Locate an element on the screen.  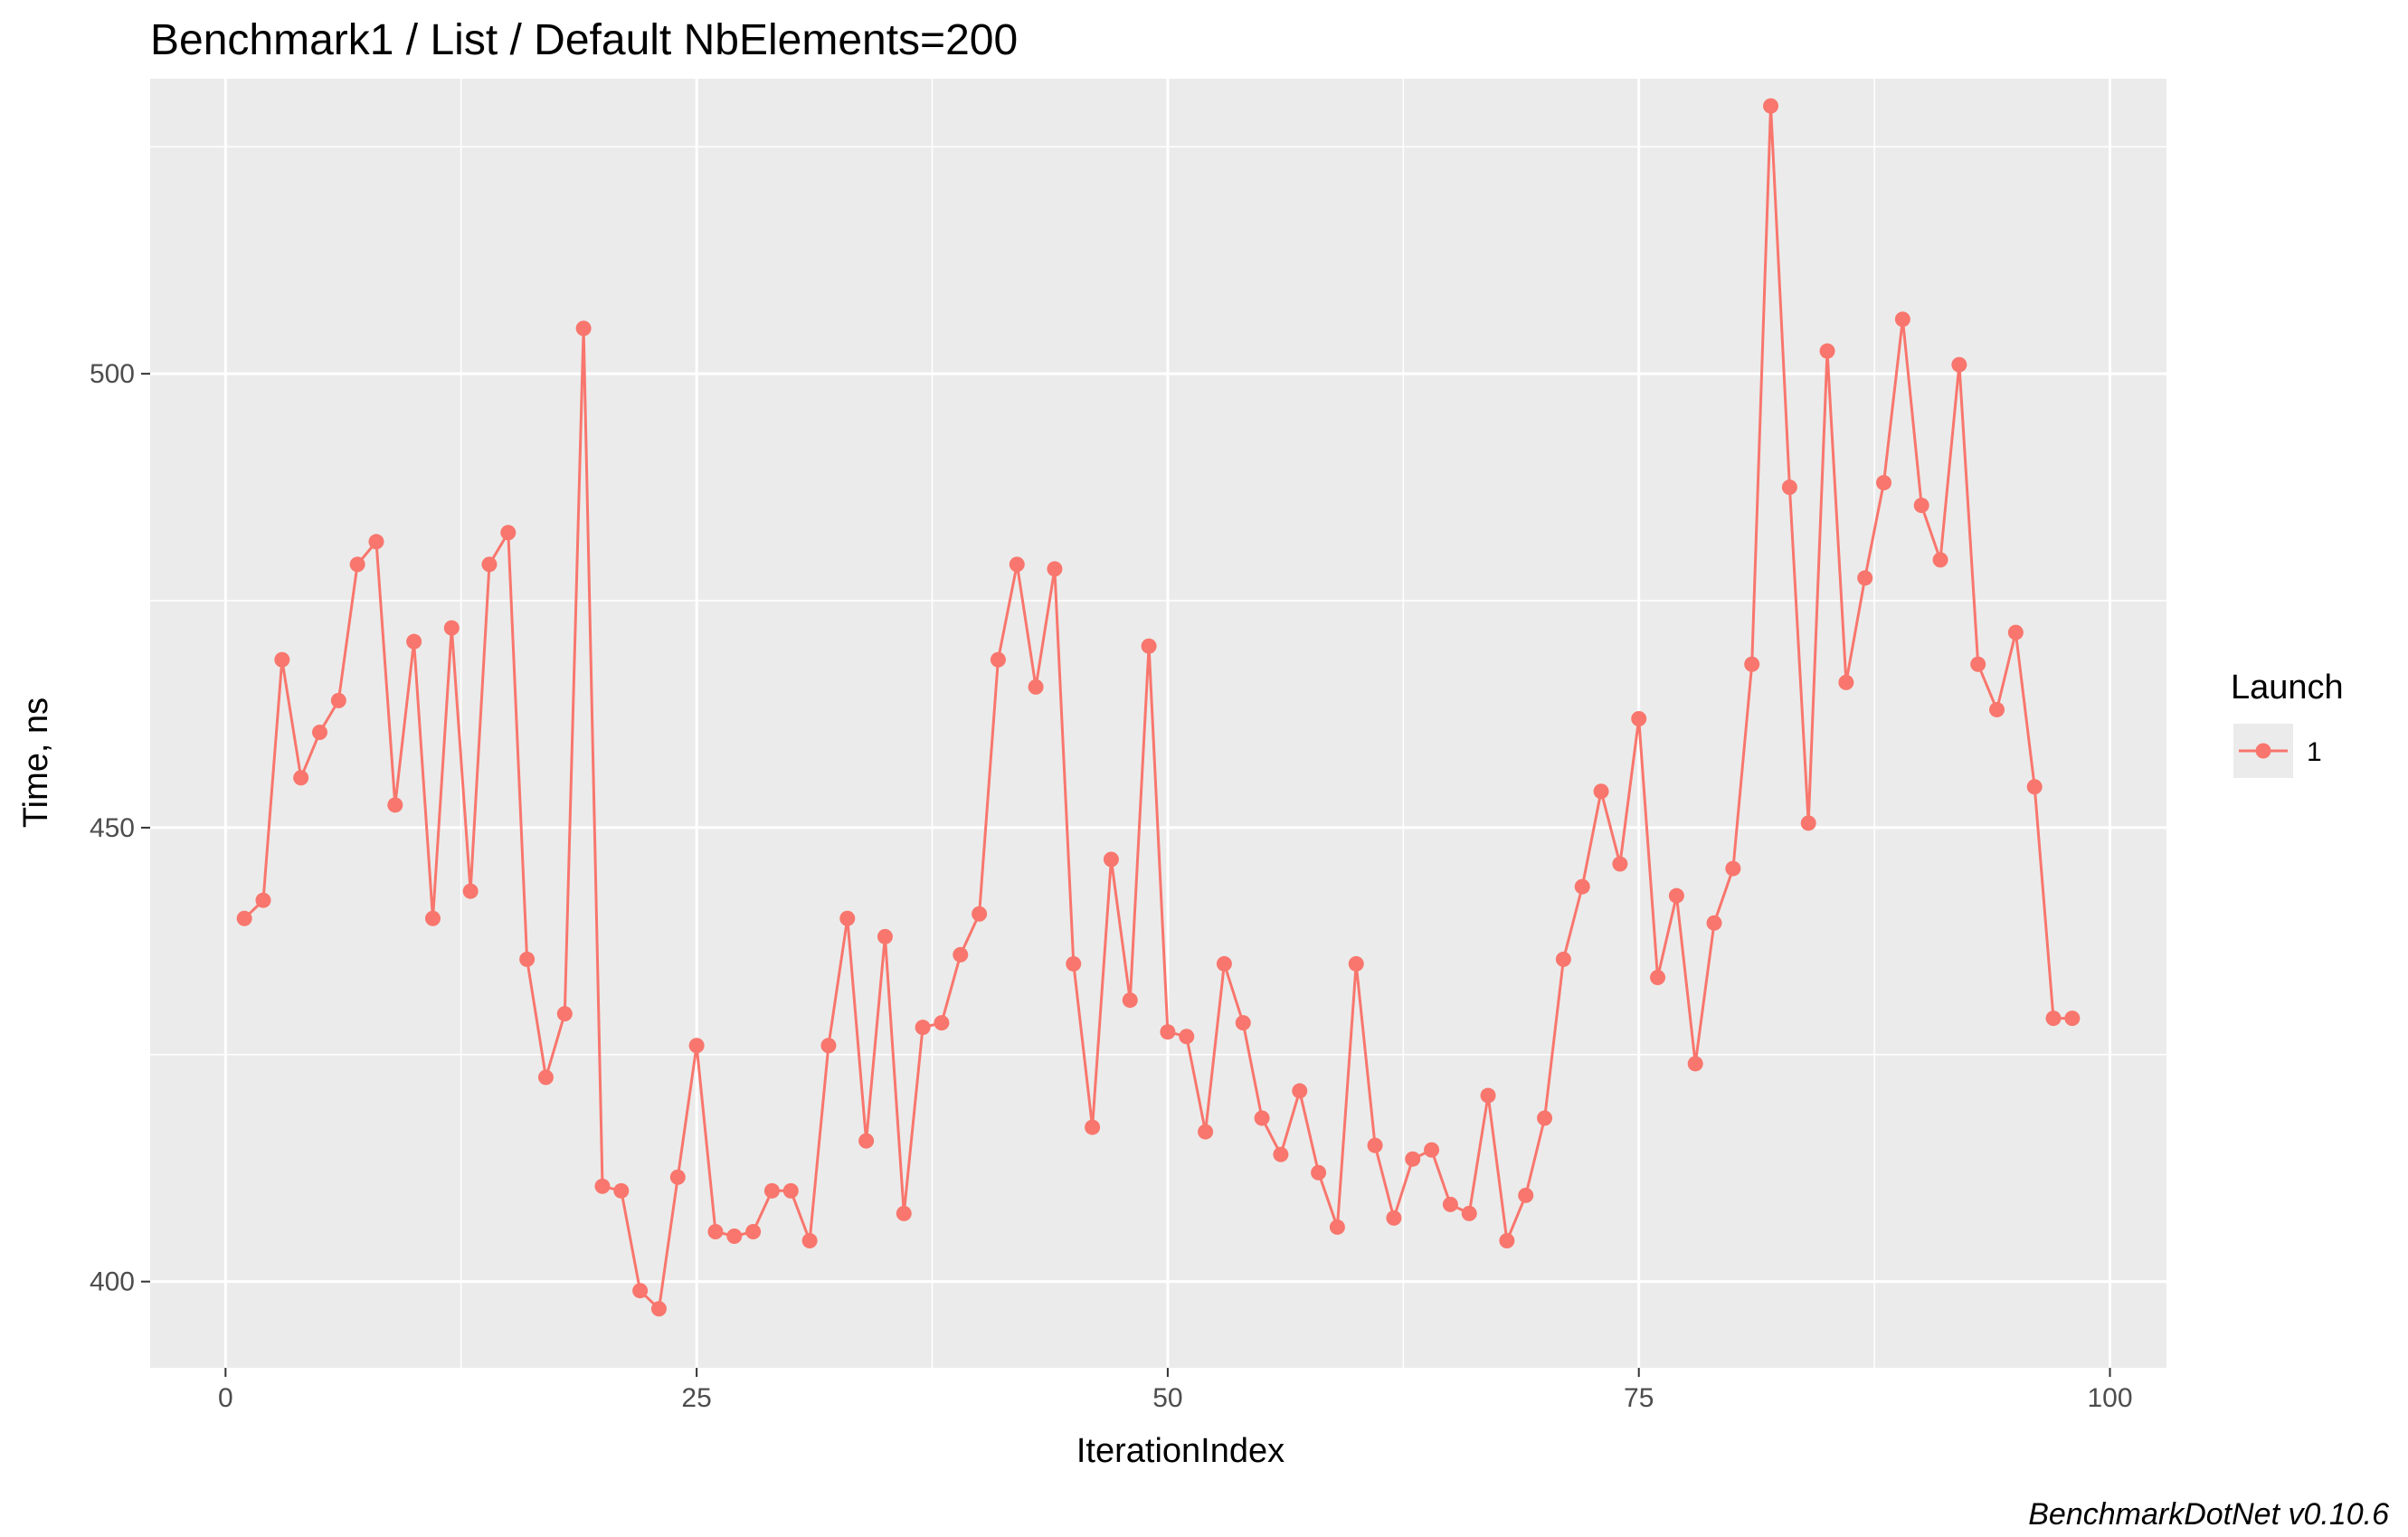
legend: Launch 1 is located at coordinates (2287, 723).